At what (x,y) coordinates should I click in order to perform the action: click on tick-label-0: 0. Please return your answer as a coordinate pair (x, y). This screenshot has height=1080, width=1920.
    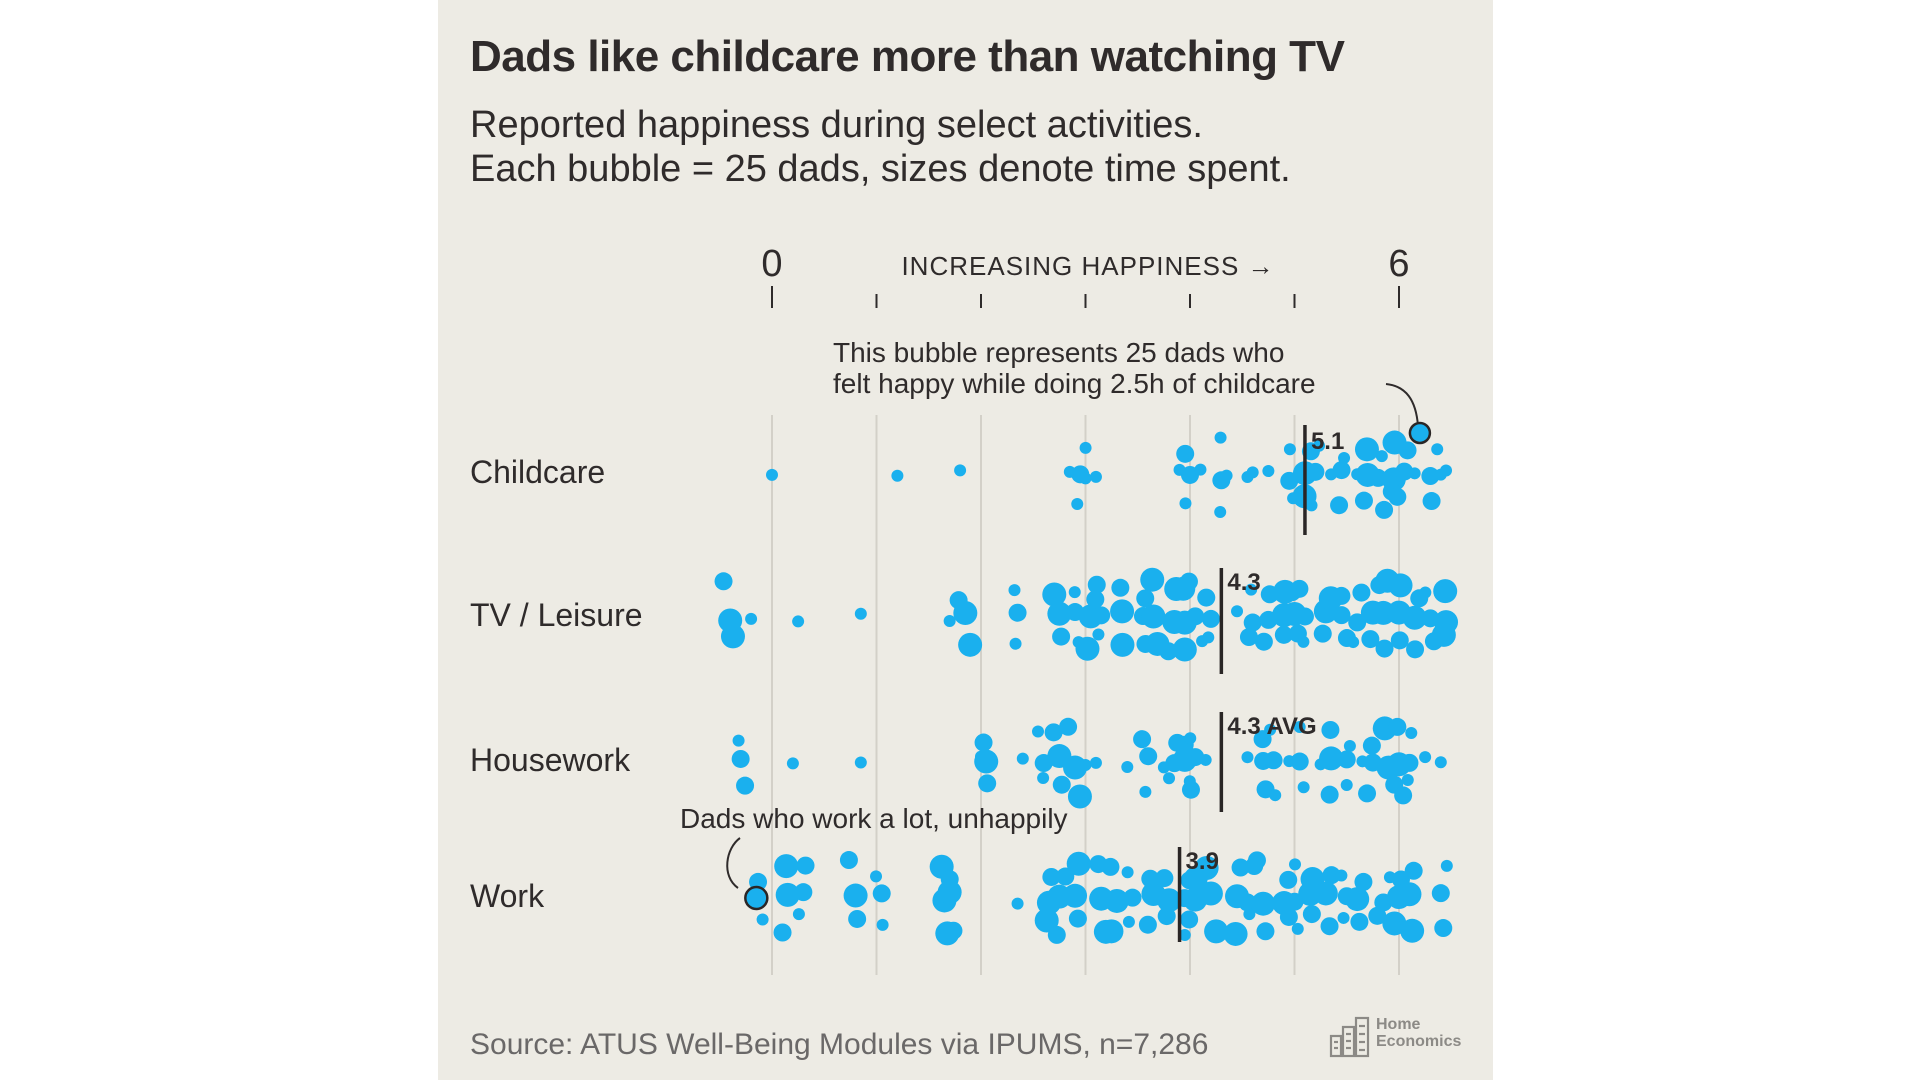
    Looking at the image, I should click on (771, 264).